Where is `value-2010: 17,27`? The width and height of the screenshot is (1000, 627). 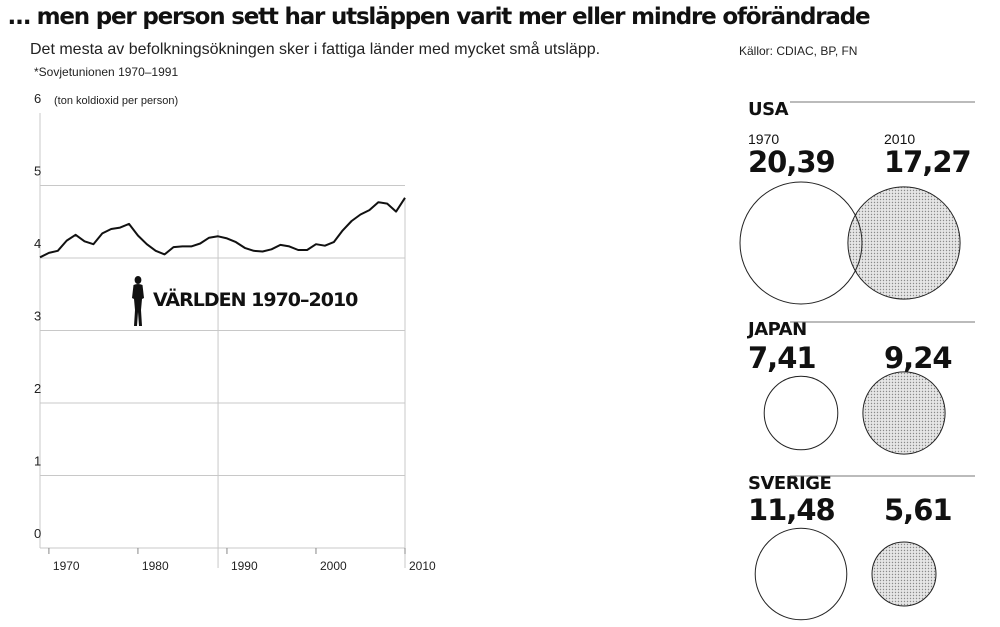
value-2010: 17,27 is located at coordinates (927, 162).